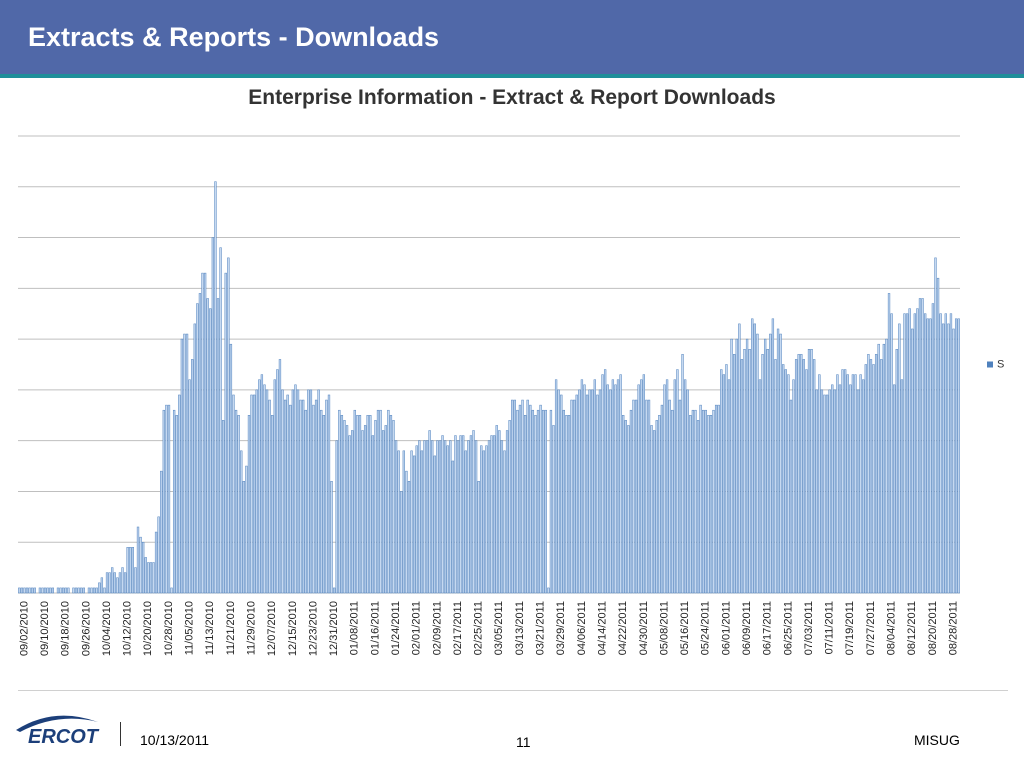  What do you see at coordinates (937, 740) in the screenshot?
I see `footer-event: MISUG` at bounding box center [937, 740].